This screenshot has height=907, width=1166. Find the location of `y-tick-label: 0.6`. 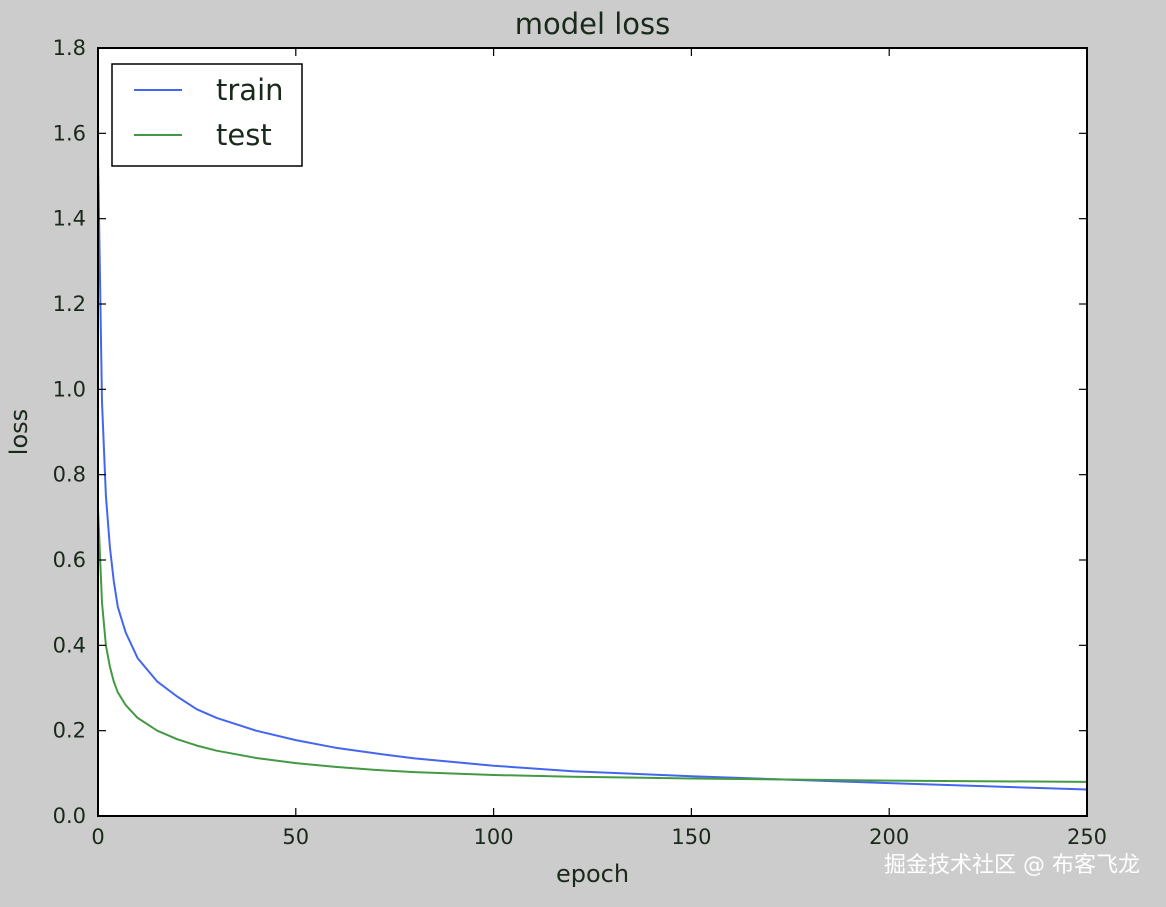

y-tick-label: 0.6 is located at coordinates (69, 560).